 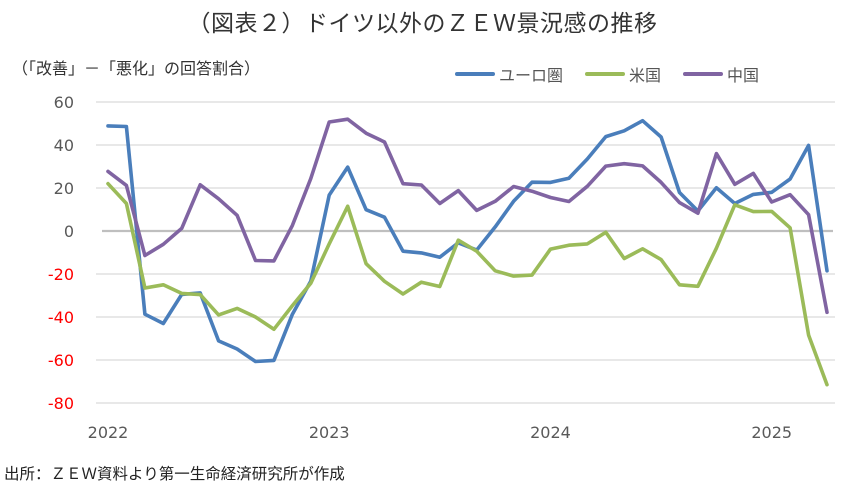 I want to click on legend-label-china: 中国, so click(x=743, y=75).